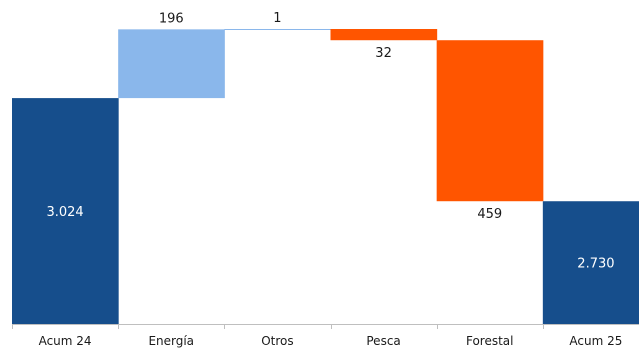  What do you see at coordinates (489, 214) in the screenshot?
I see `data-label-forestal: 459` at bounding box center [489, 214].